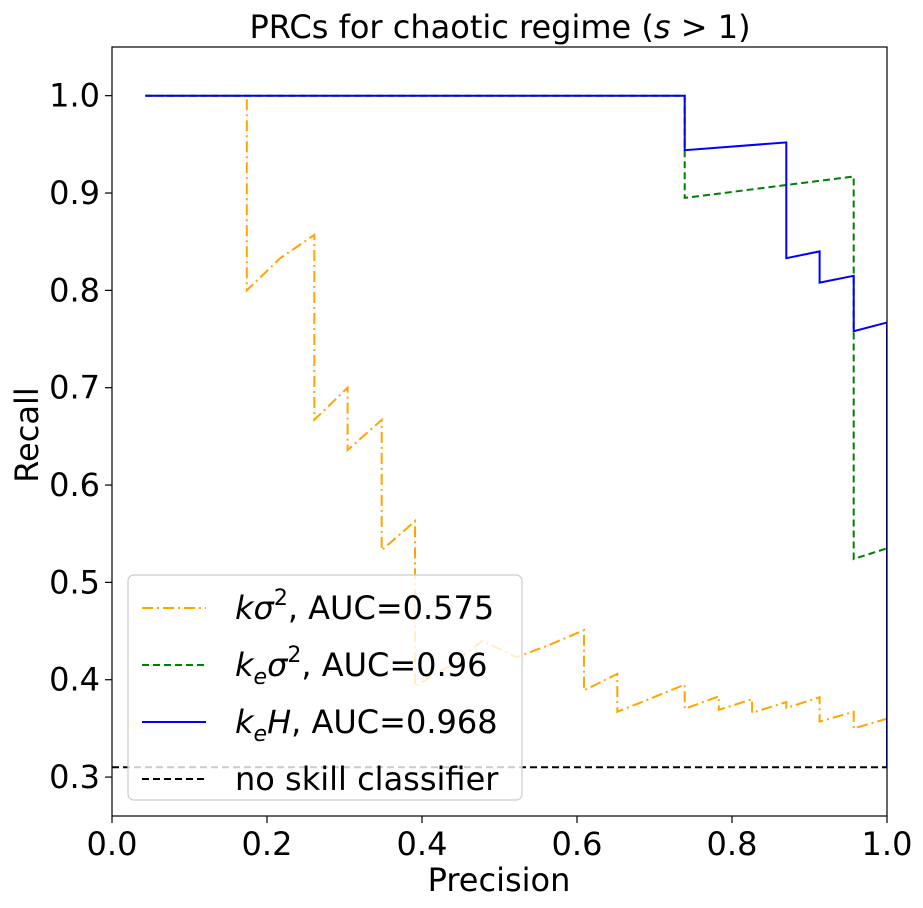  I want to click on legend-label: no skill classifier, so click(367, 779).